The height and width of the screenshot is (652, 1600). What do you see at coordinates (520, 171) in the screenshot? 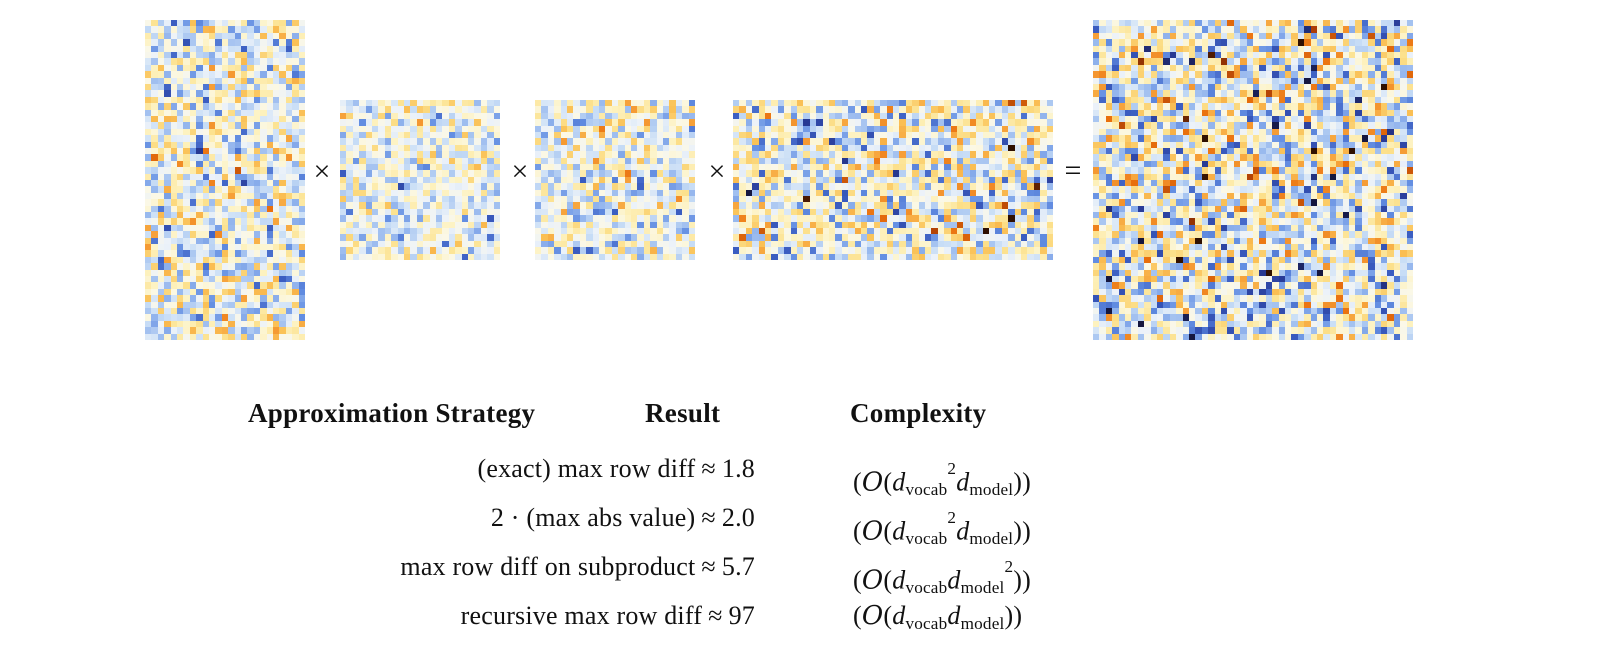
I see `multiply-operator-2: ×` at bounding box center [520, 171].